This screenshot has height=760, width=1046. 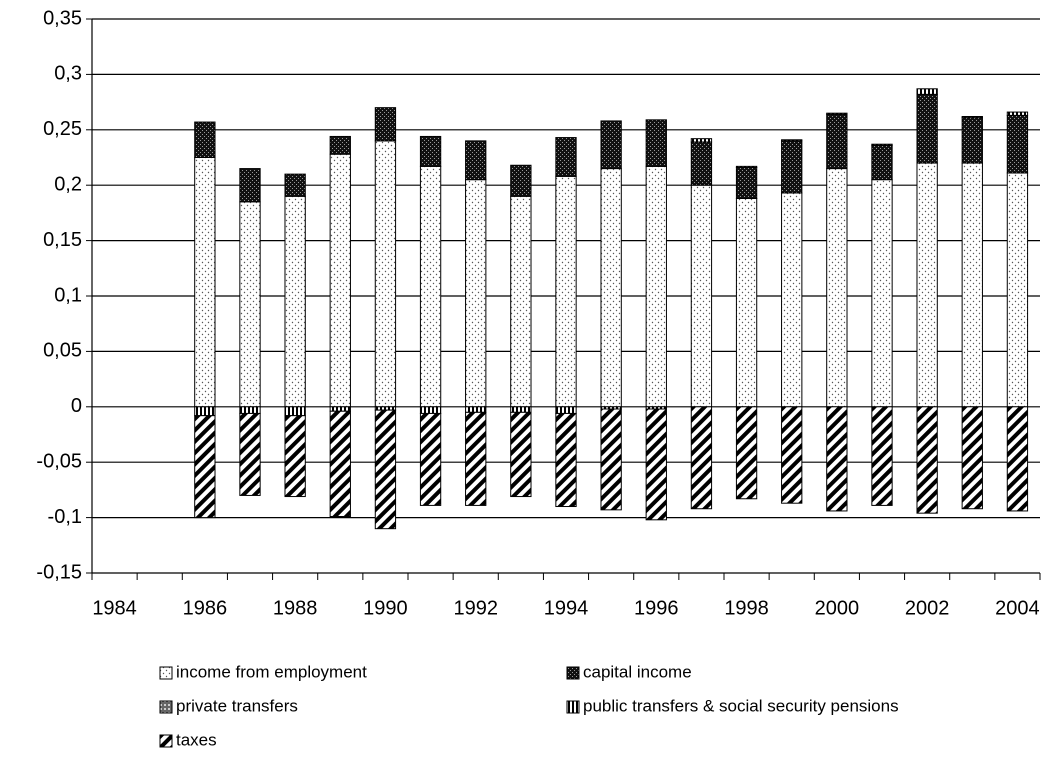 What do you see at coordinates (205, 608) in the screenshot?
I see `x-tick-label: 1986` at bounding box center [205, 608].